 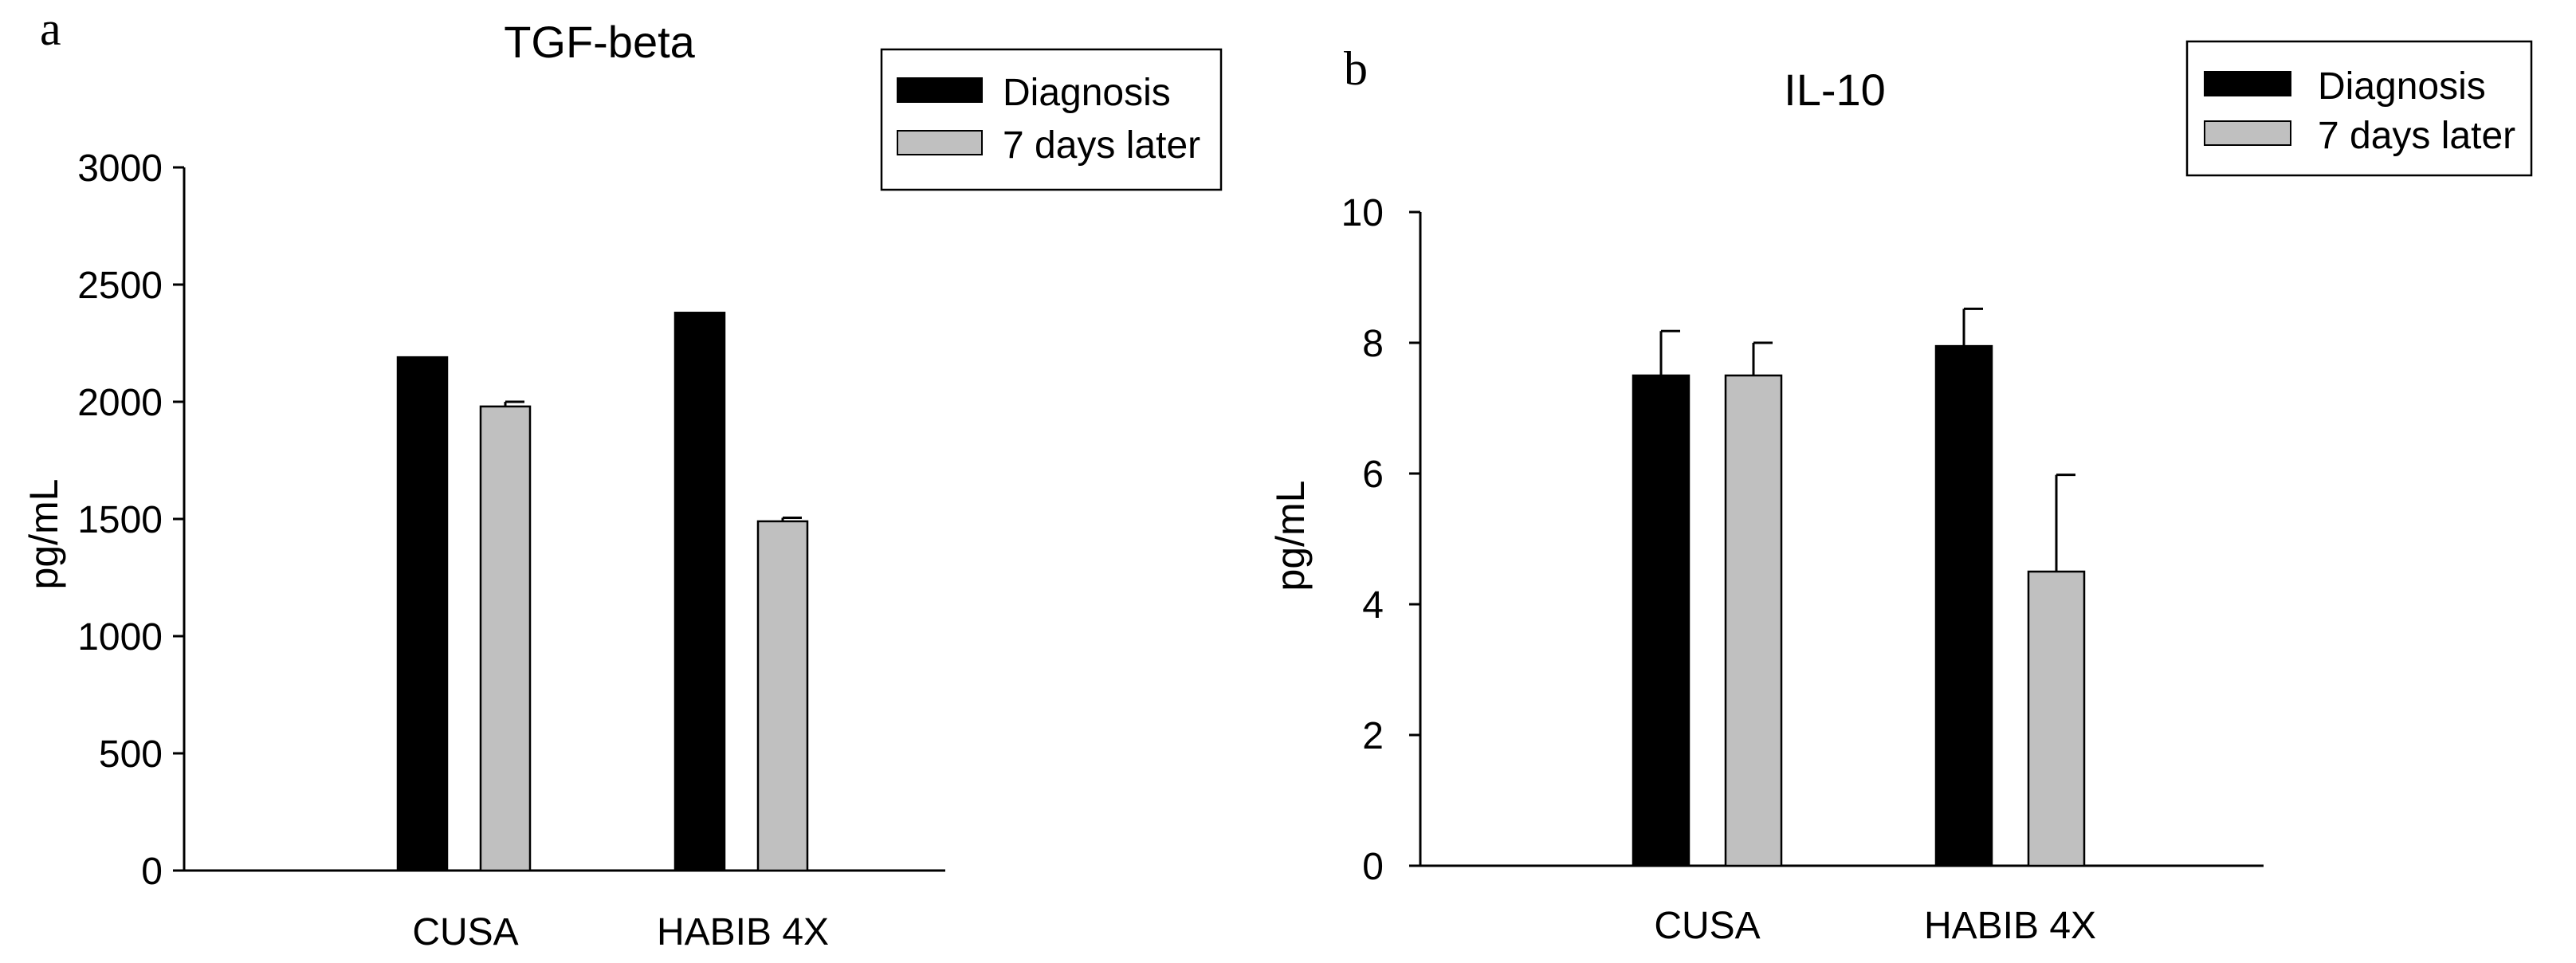 I want to click on panel-a-legend-swatch-diagnosis, so click(x=940, y=90).